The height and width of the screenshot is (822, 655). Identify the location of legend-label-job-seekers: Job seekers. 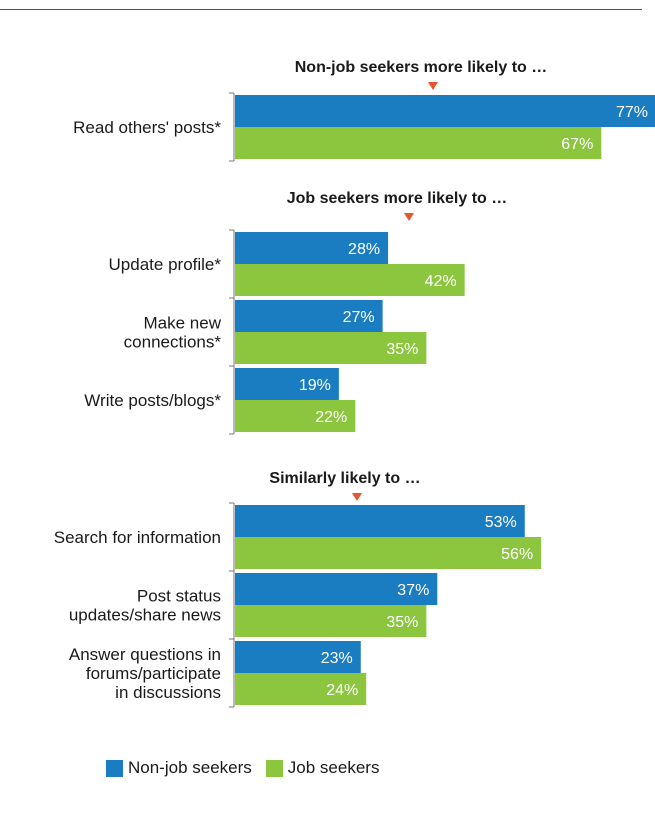
(333, 767).